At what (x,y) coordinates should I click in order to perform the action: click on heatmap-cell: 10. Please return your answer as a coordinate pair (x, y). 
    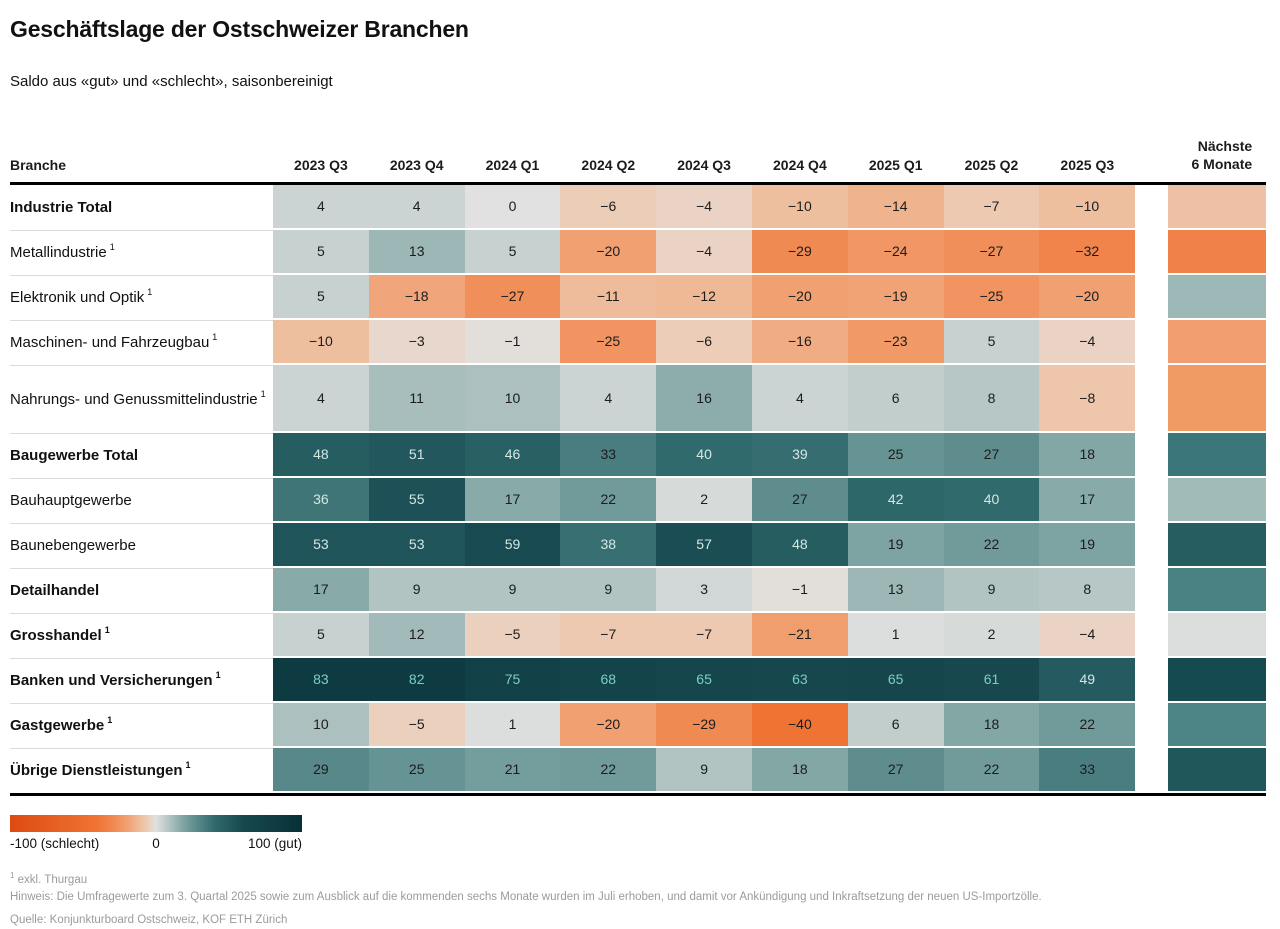
    Looking at the image, I should click on (321, 725).